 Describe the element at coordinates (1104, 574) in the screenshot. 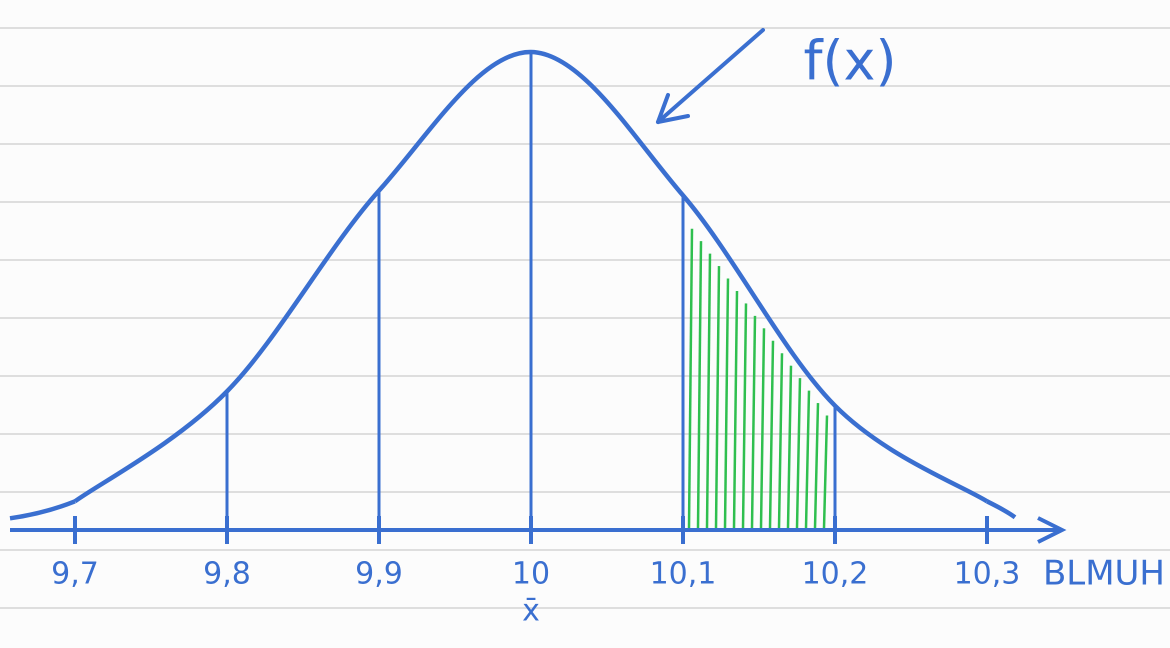

I see `x-axis-label: BLMUH` at that location.